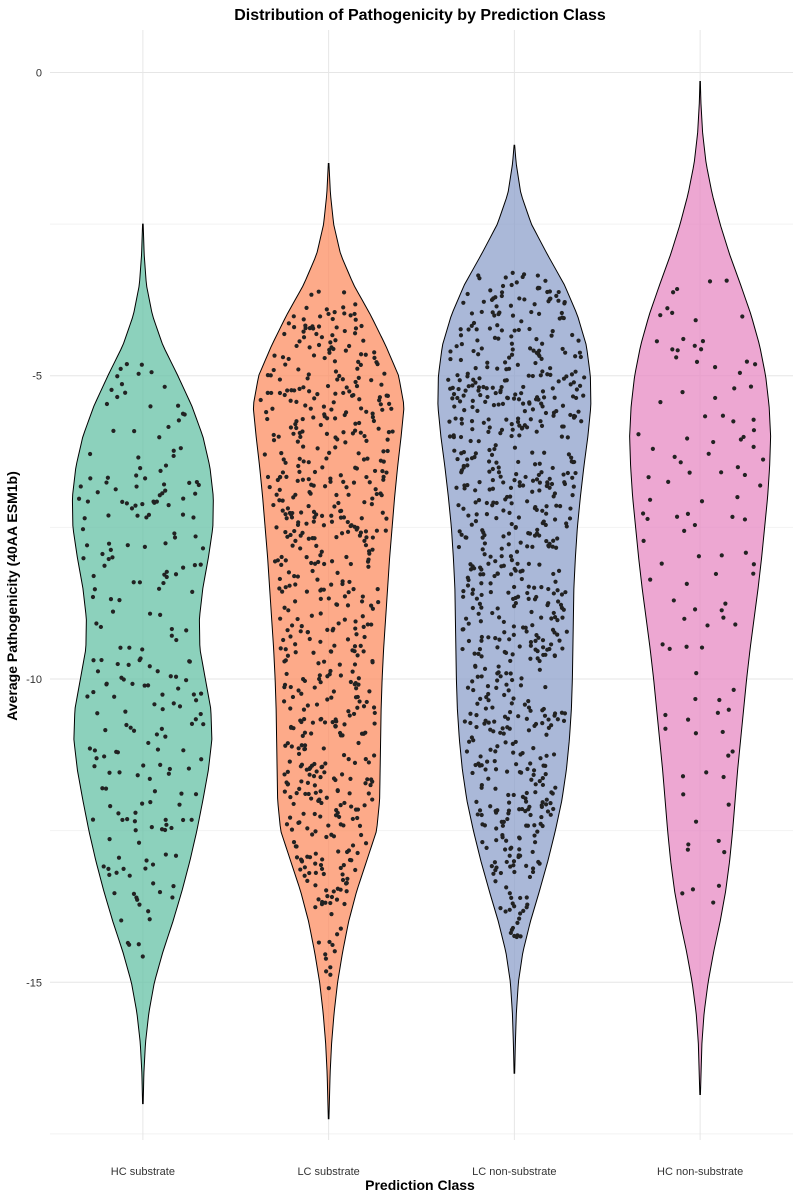 This screenshot has width=800, height=1200. Describe the element at coordinates (34, 983) in the screenshot. I see `y-tick-label: -15` at that location.